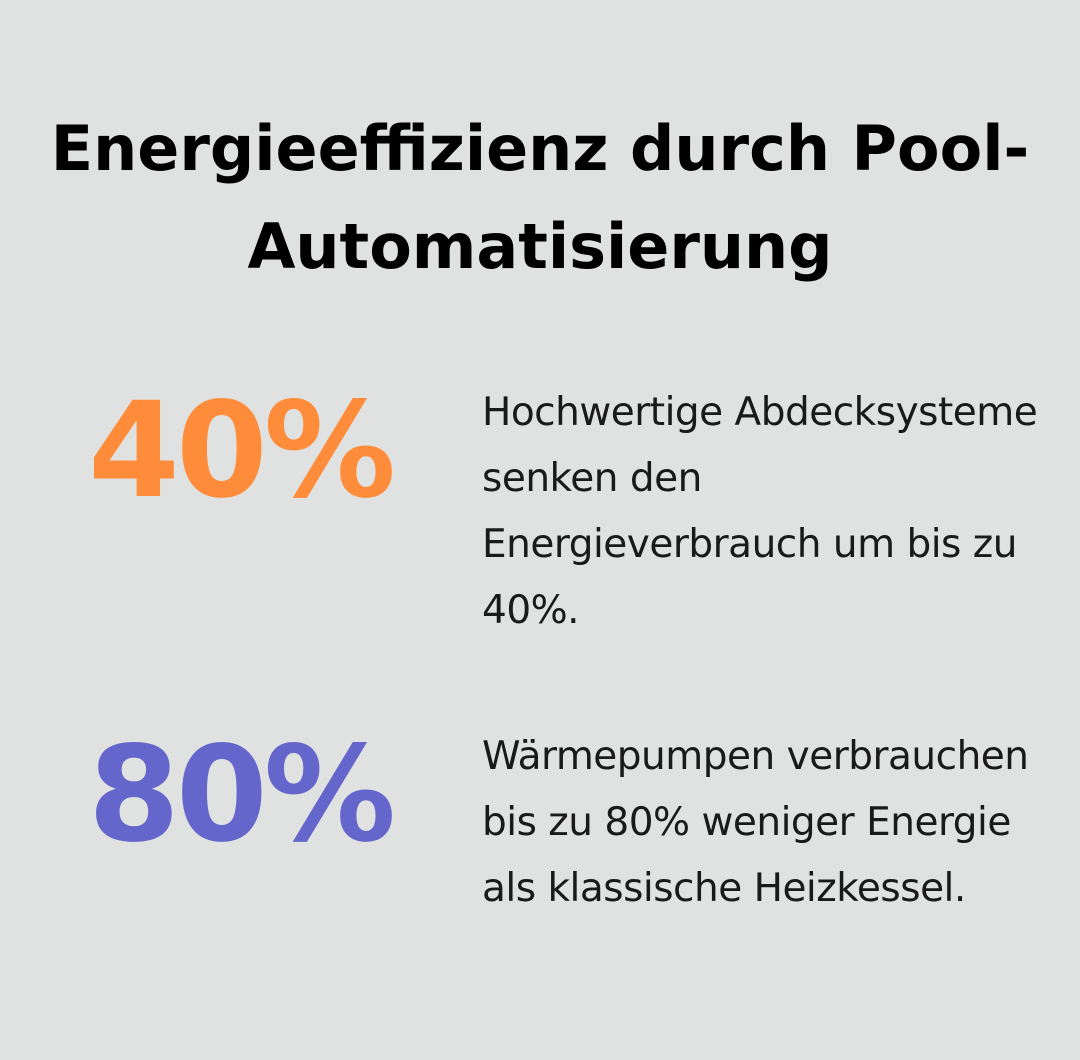 This screenshot has width=1080, height=1060. What do you see at coordinates (242, 451) in the screenshot?
I see `stat-value-40: 40%` at bounding box center [242, 451].